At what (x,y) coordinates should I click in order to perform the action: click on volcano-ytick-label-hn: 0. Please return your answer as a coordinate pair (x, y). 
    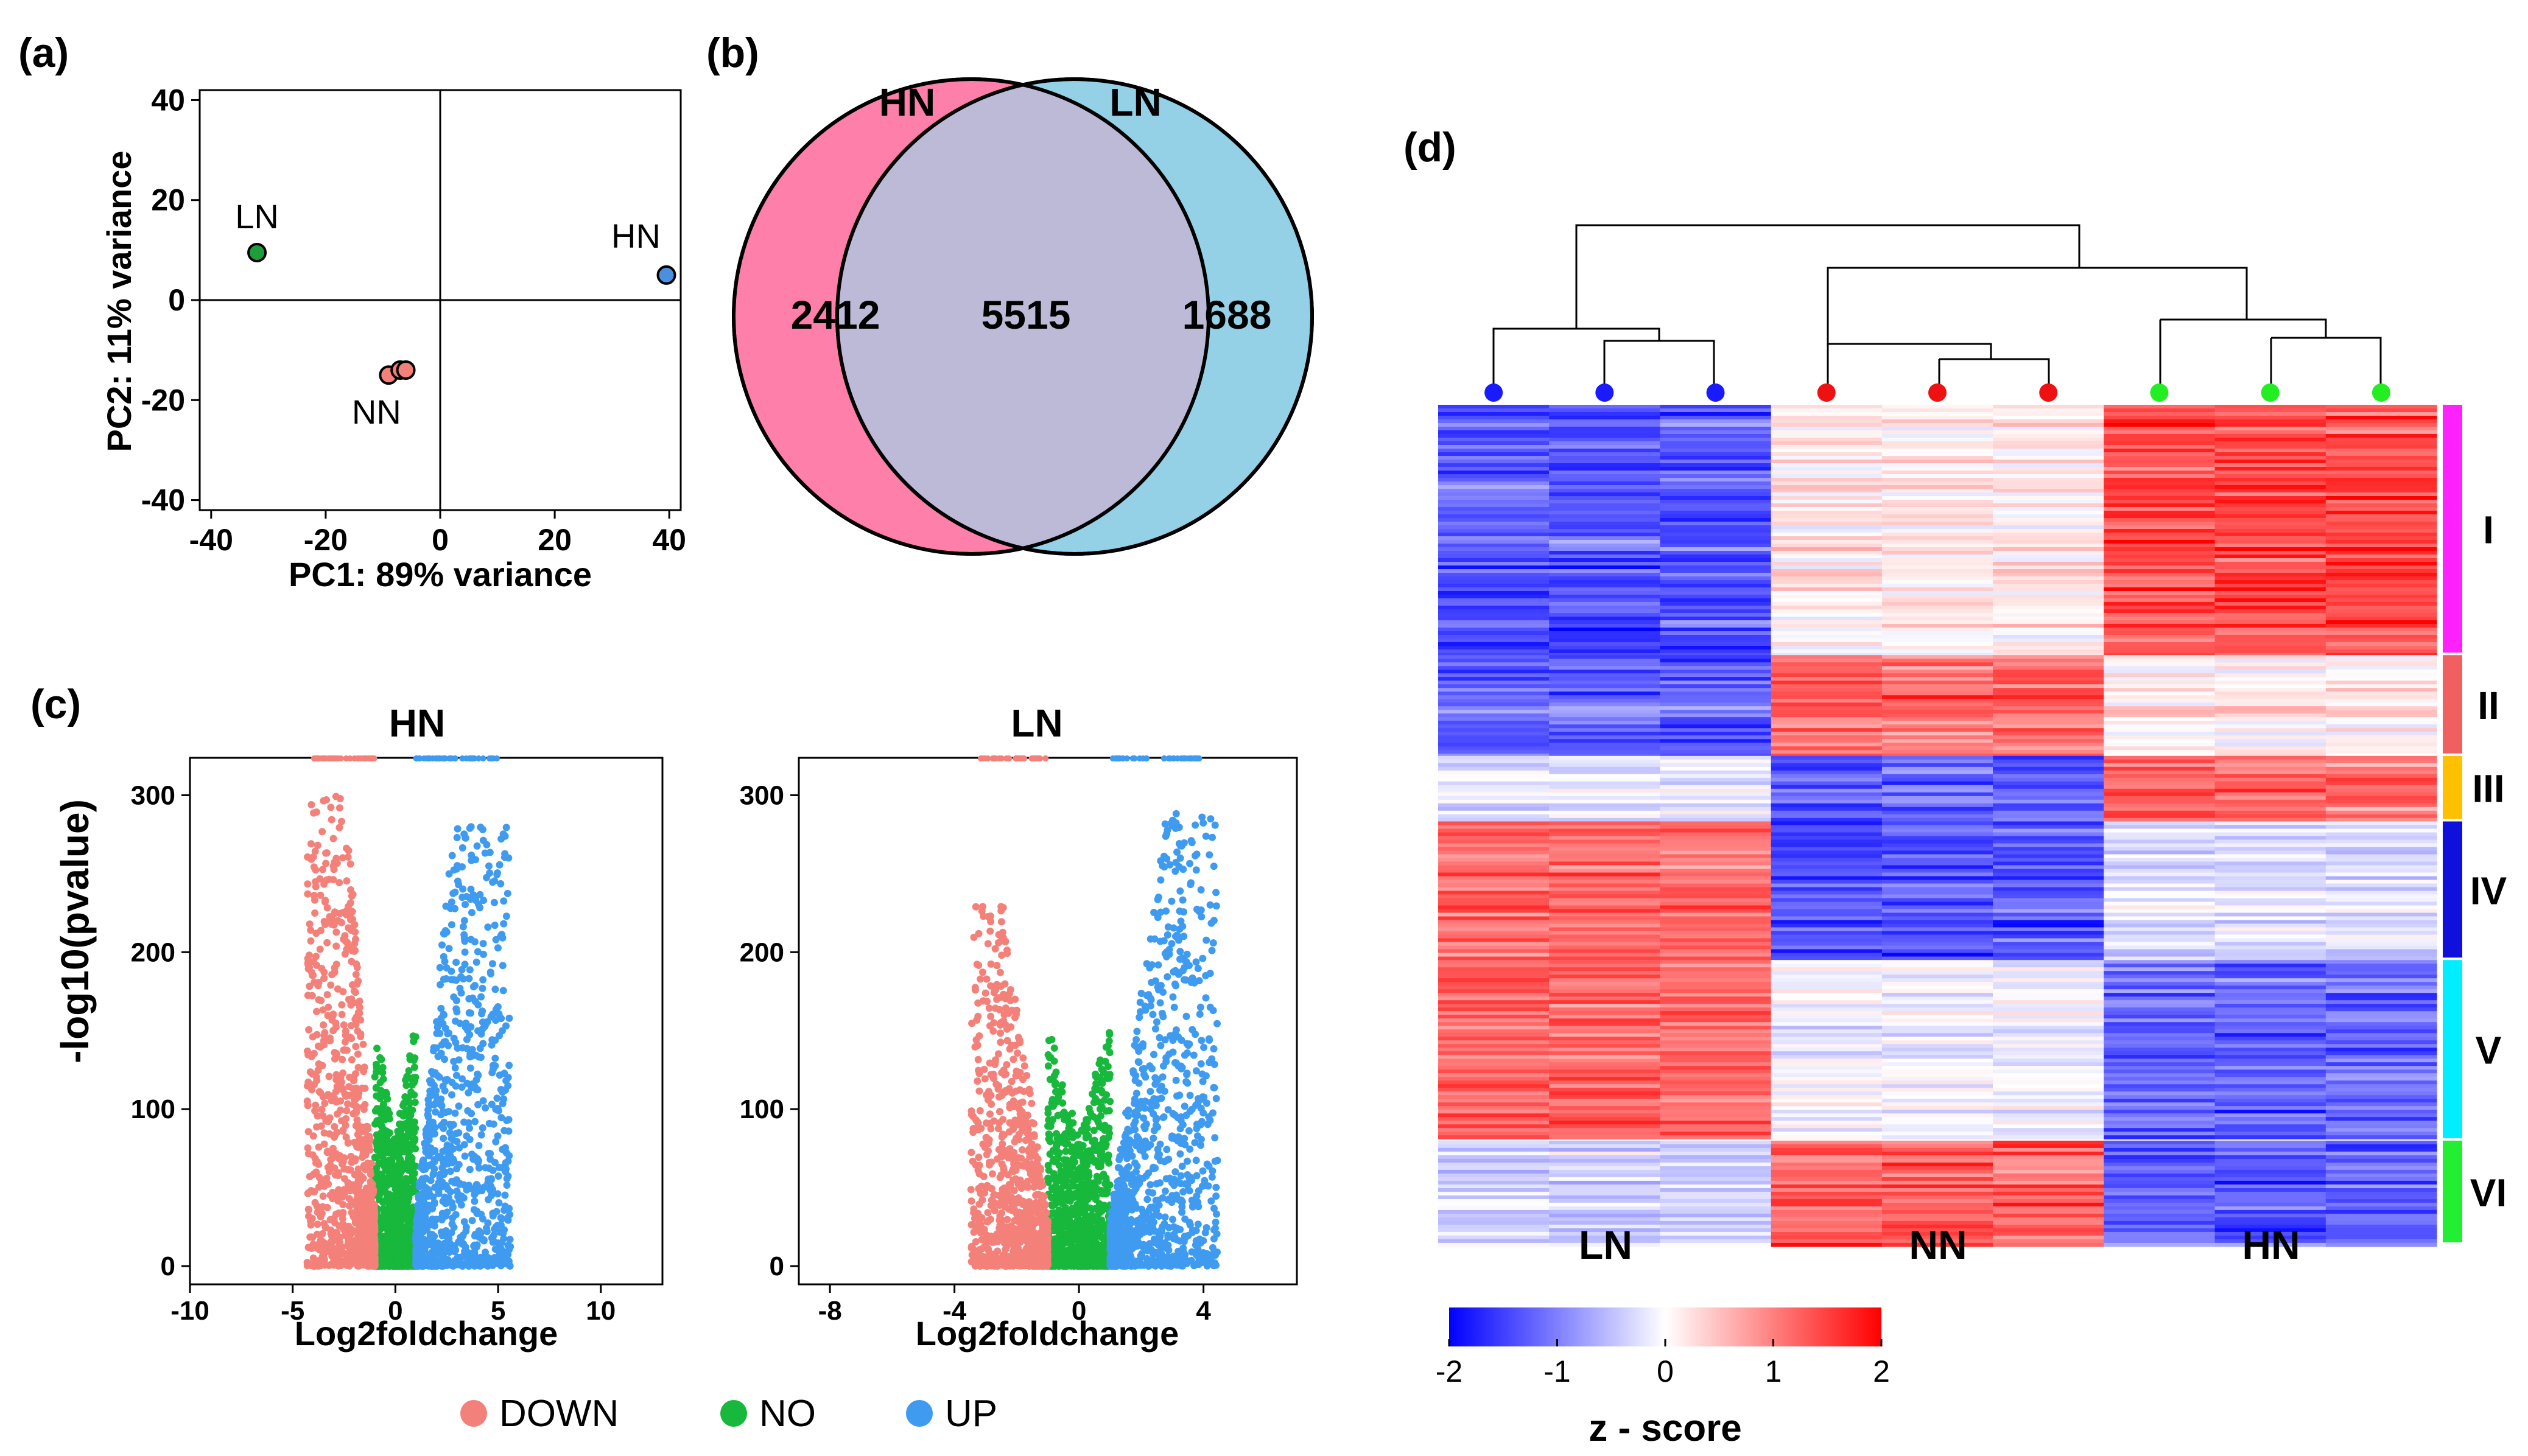
    Looking at the image, I should click on (168, 1266).